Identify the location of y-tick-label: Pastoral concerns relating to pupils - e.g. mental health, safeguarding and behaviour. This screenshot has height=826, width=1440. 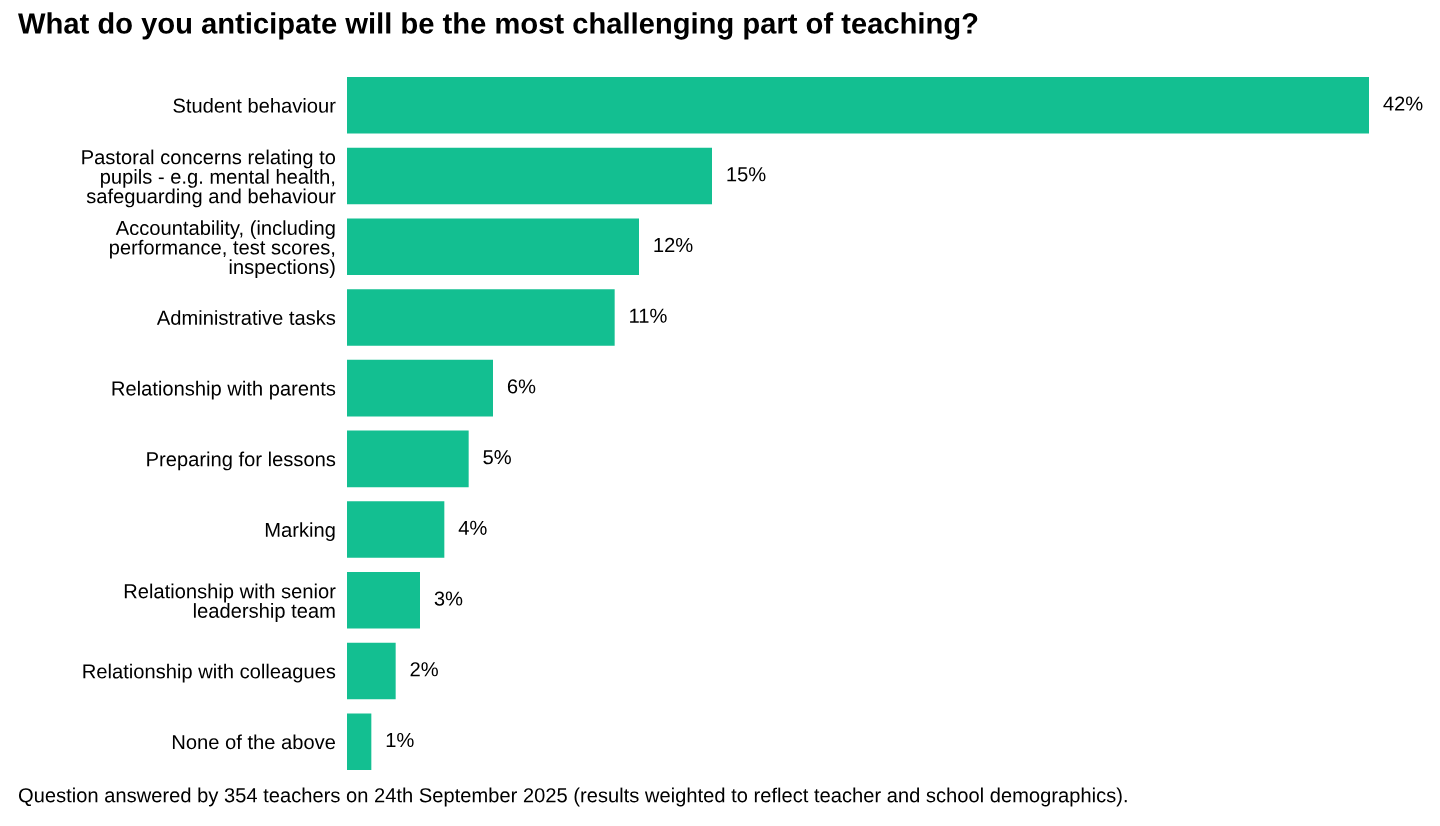
(209, 178).